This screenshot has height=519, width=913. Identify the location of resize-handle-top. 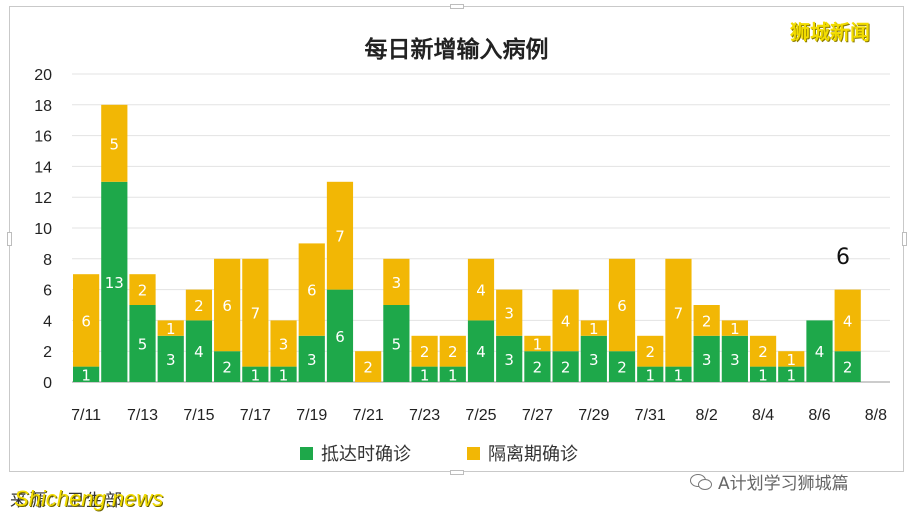
(457, 6).